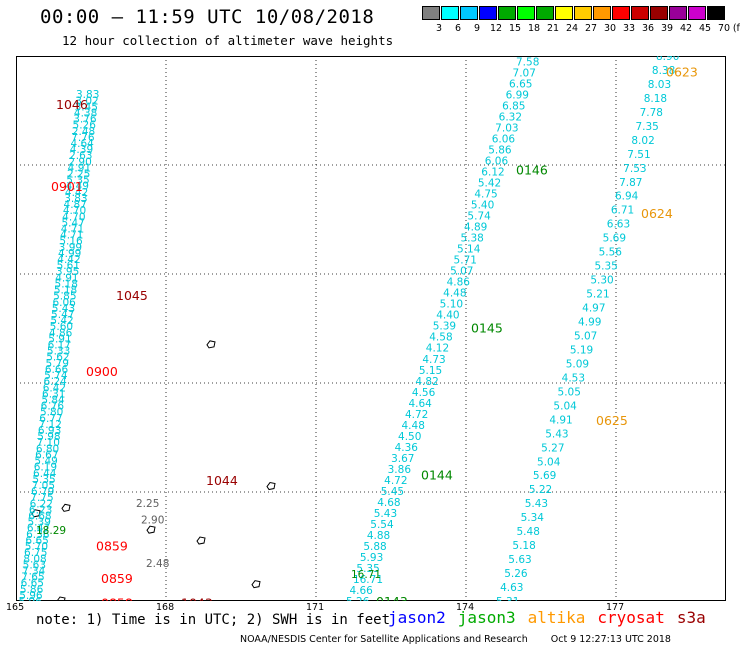 The width and height of the screenshot is (740, 650). What do you see at coordinates (51, 531) in the screenshot?
I see `wave-value: 18.29` at bounding box center [51, 531].